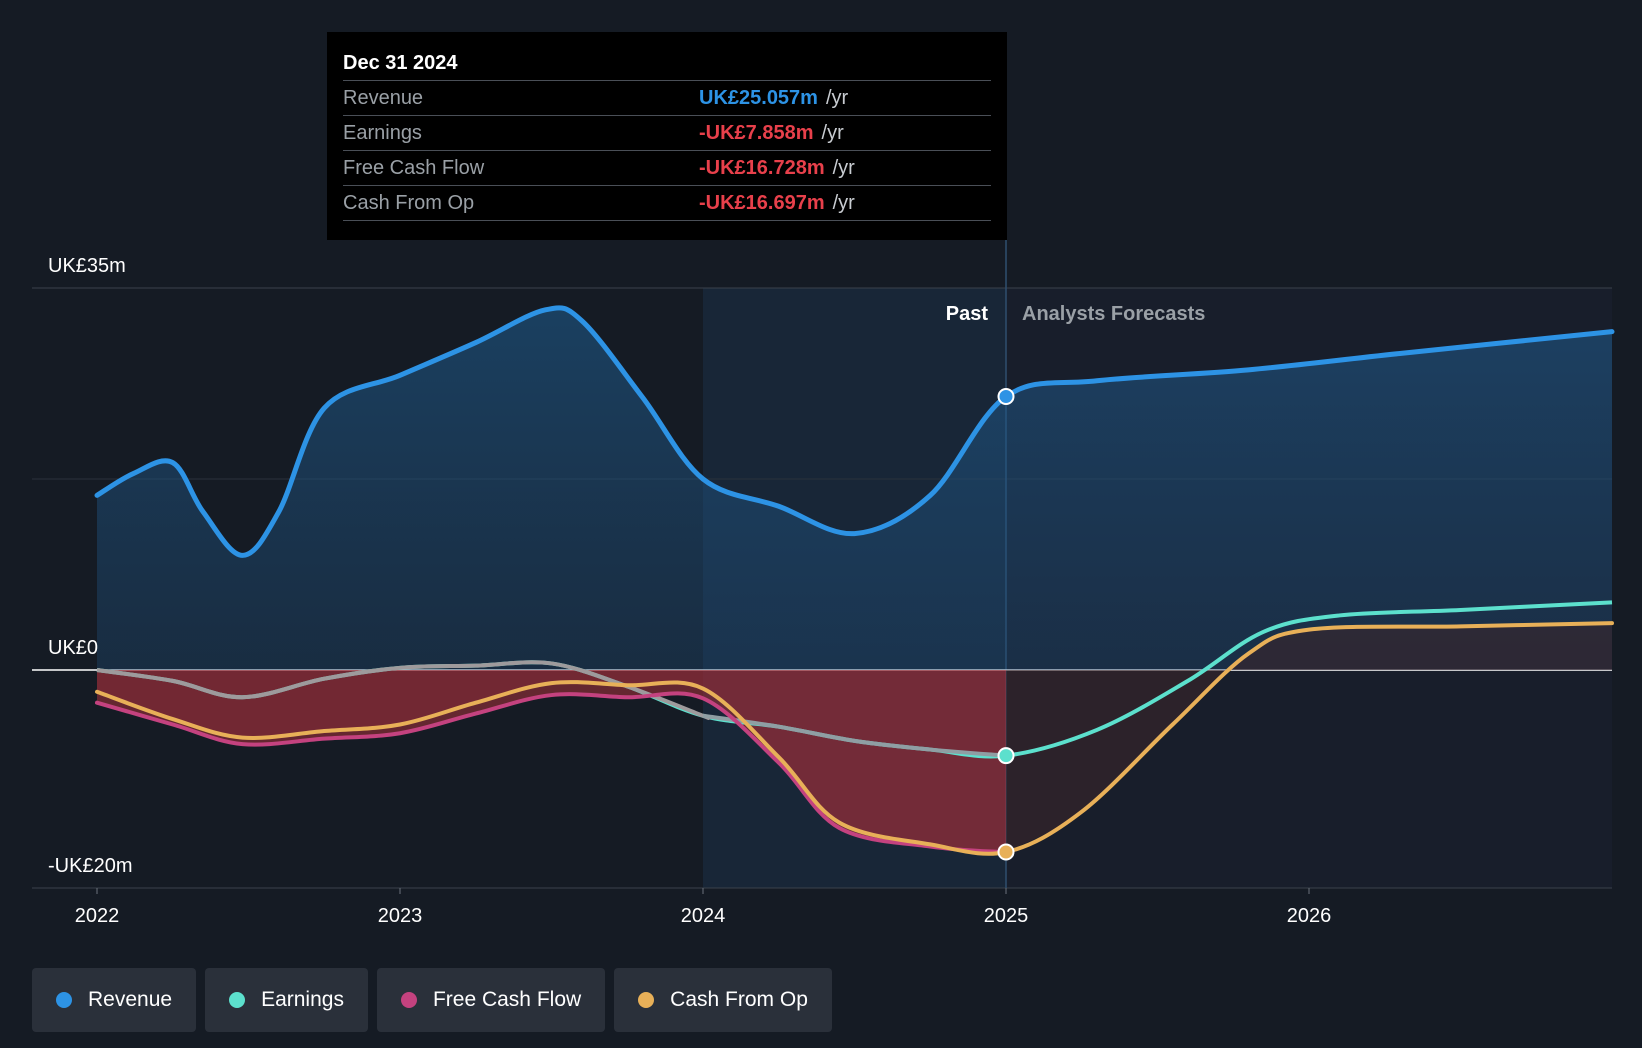 The height and width of the screenshot is (1048, 1642). What do you see at coordinates (1006, 756) in the screenshot?
I see `earnings-marker` at bounding box center [1006, 756].